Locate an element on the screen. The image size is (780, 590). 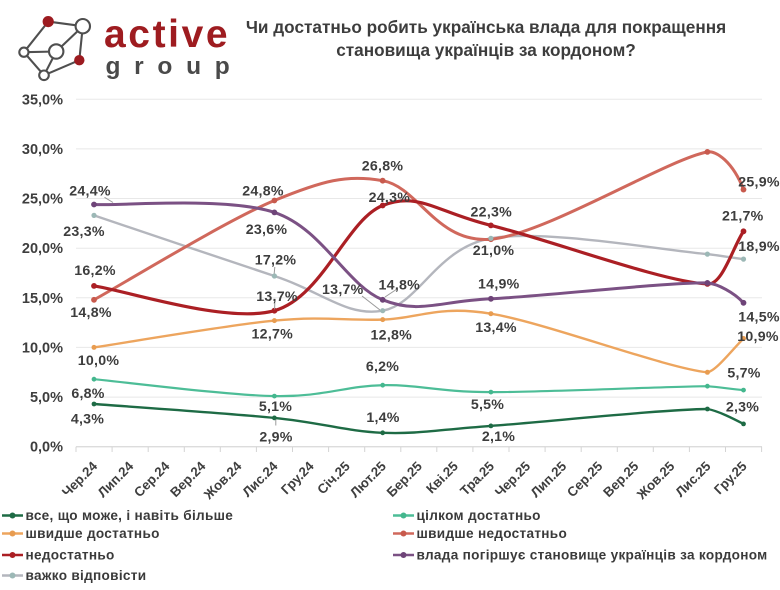
svg-text: 2,3% is located at coordinates (742, 408).